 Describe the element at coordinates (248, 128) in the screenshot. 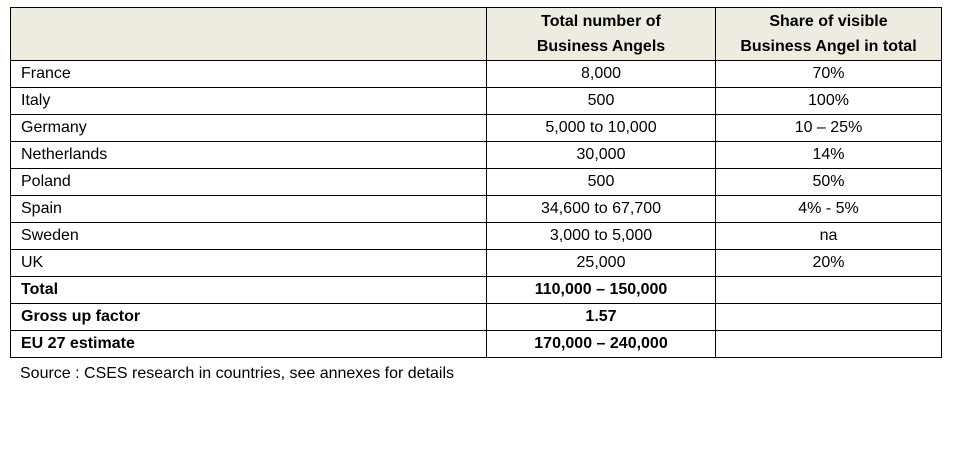

I see `country-cell: Germany` at that location.